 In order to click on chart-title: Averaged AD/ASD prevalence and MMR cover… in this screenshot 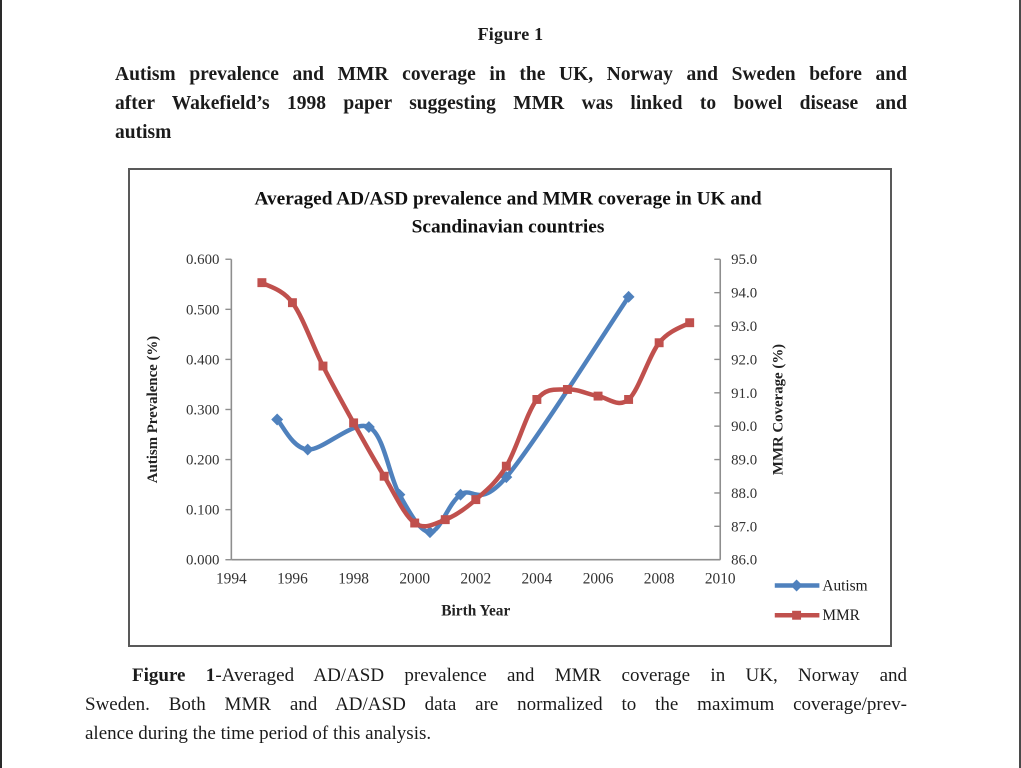, I will do `click(507, 213)`.